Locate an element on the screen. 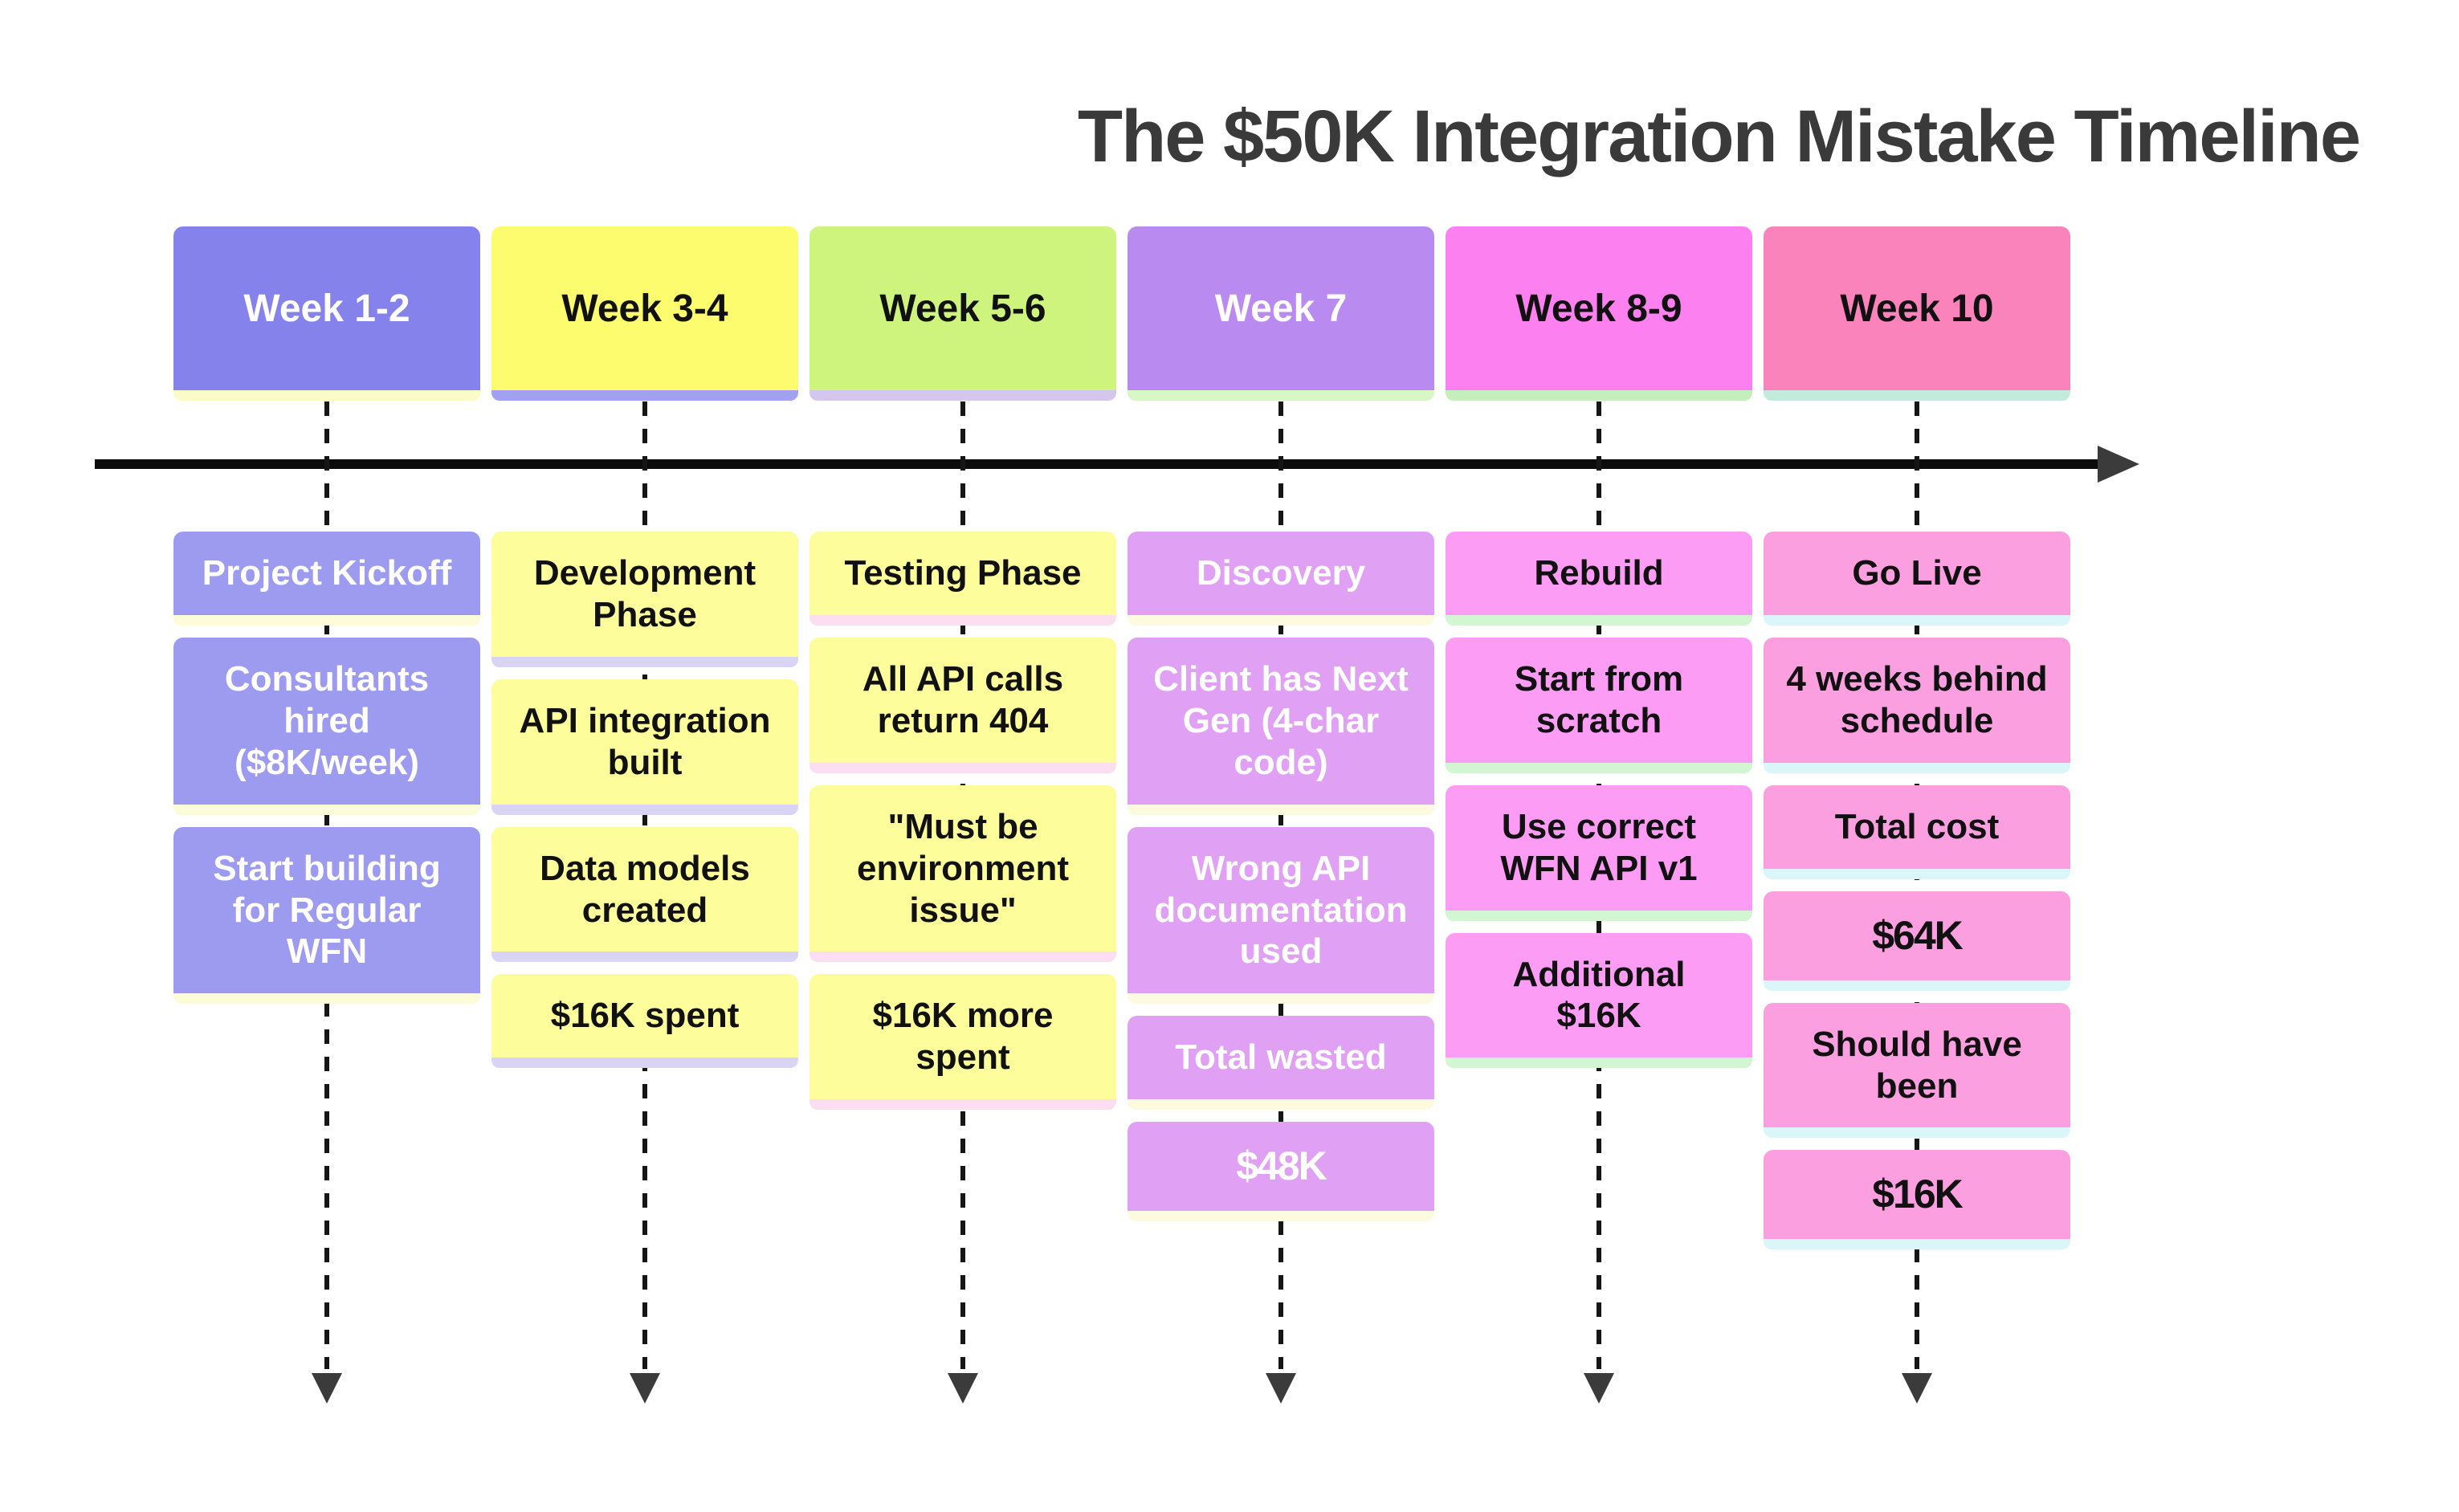 This screenshot has width=2459, height=1512. event-item: $16K more spent is located at coordinates (963, 1043).